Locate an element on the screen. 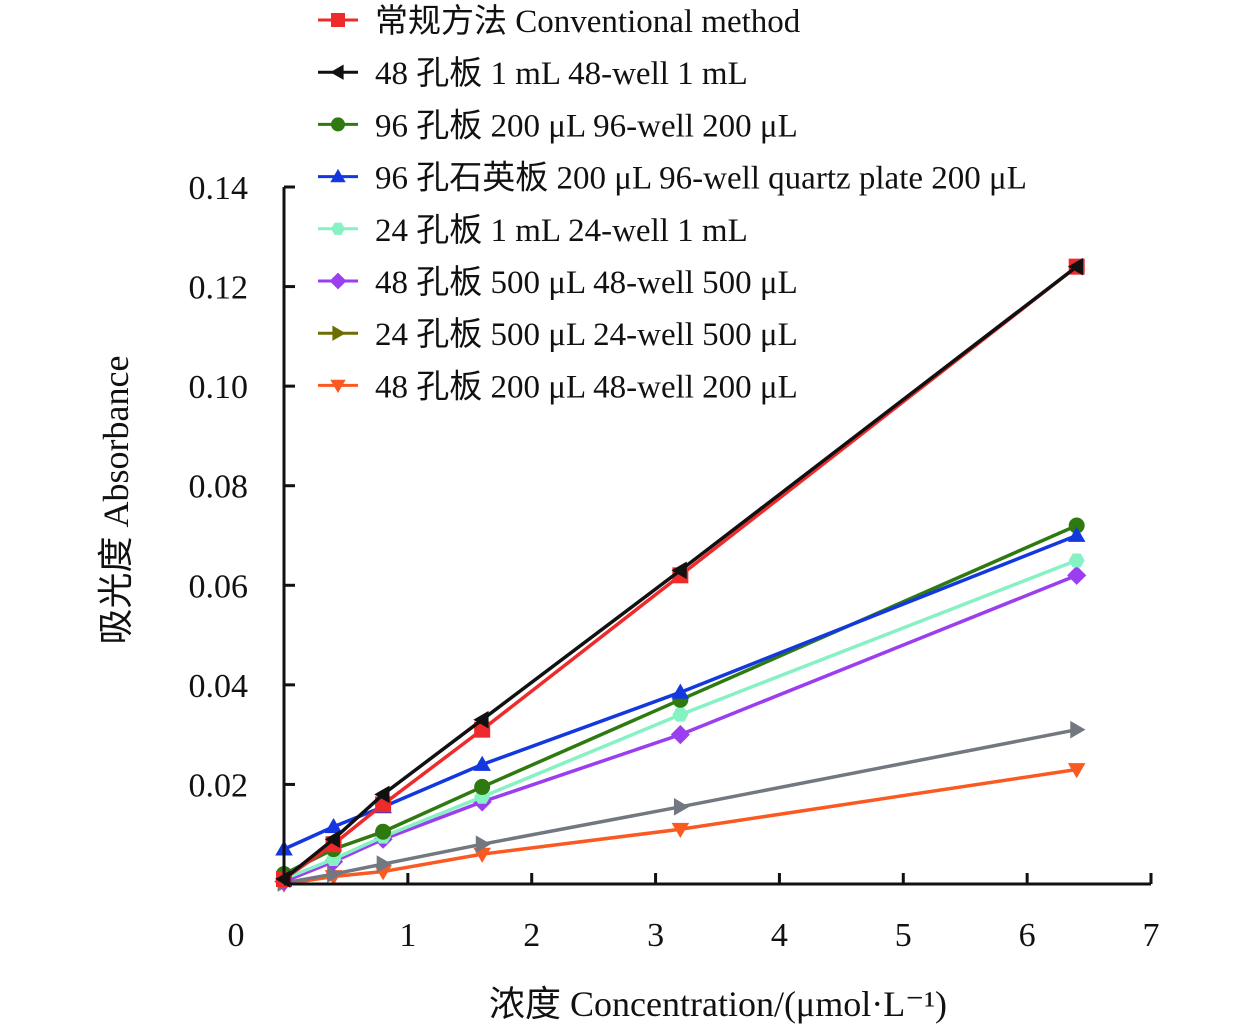 Image resolution: width=1260 pixels, height=1032 pixels. y-ticks: 0.02 0.04 0.06 0.08 0.10 0.12 0.14 is located at coordinates (242, 487).